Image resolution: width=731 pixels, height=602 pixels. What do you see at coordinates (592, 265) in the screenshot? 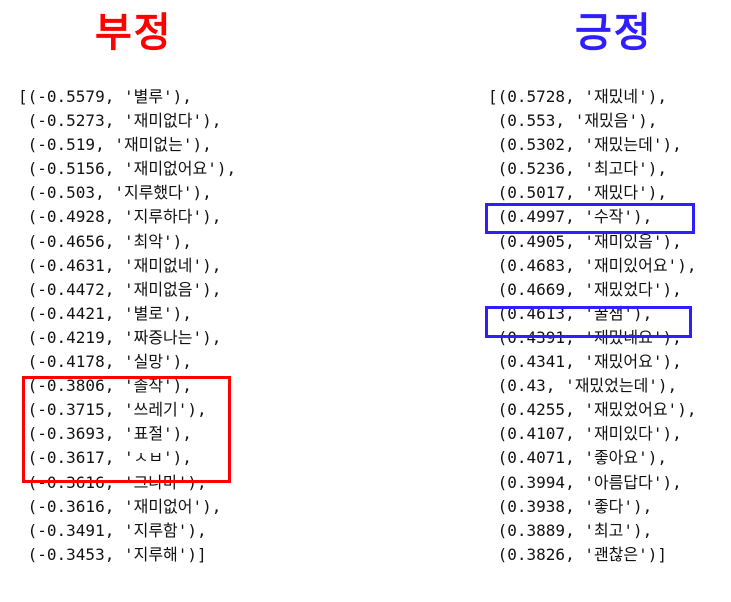
I see `list-item: (0.4683, '재미있어요'),` at bounding box center [592, 265].